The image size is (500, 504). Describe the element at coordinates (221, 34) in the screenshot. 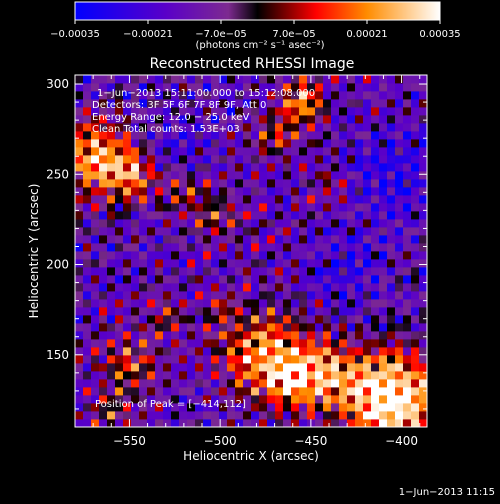

I see `colorbar-tick-label: −7.0e−05` at that location.